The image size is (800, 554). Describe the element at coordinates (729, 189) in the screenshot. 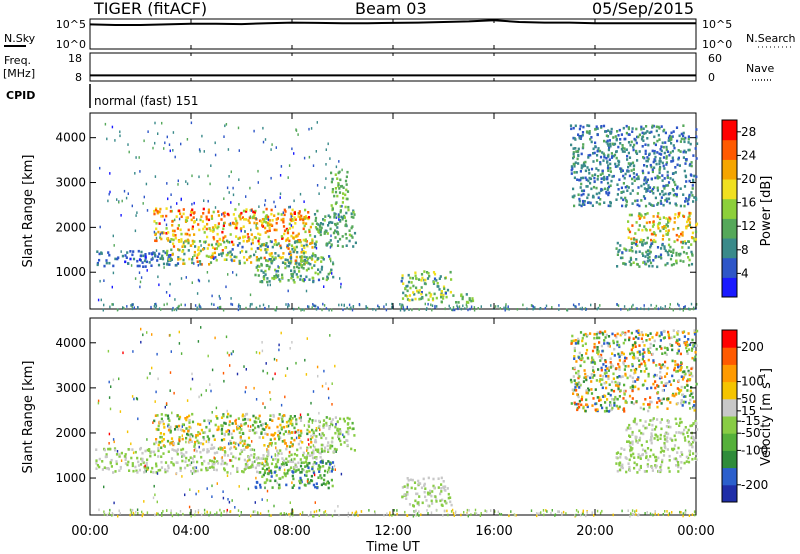

I see `colorbar-swatch` at that location.